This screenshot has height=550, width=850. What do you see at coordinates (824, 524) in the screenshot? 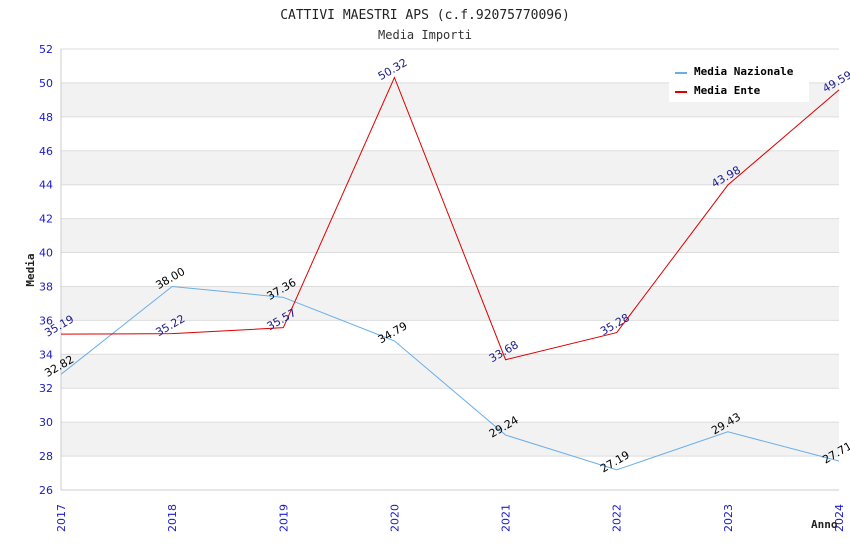
I see `x-axis-label: Anno` at bounding box center [824, 524].